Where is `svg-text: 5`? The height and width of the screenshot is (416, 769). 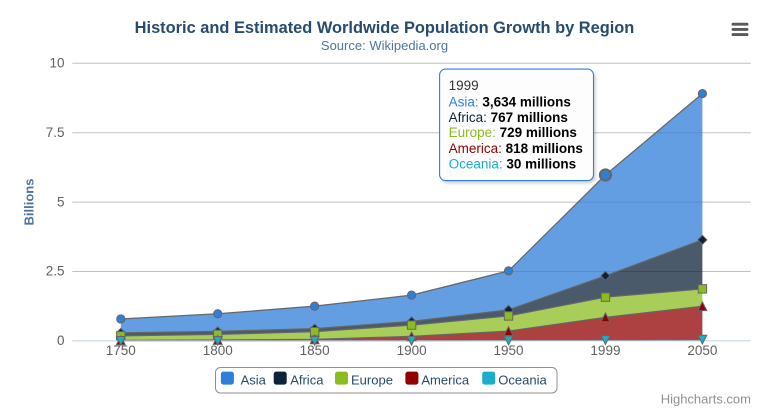
svg-text: 5 is located at coordinates (61, 201).